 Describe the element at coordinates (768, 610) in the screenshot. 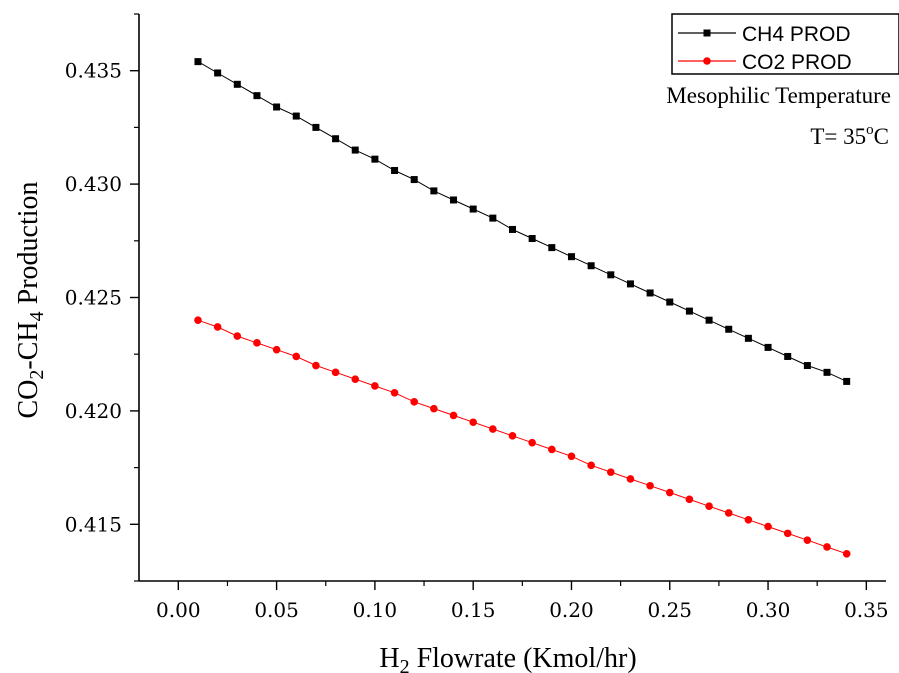

I see `x-tick-label: 0.30` at that location.